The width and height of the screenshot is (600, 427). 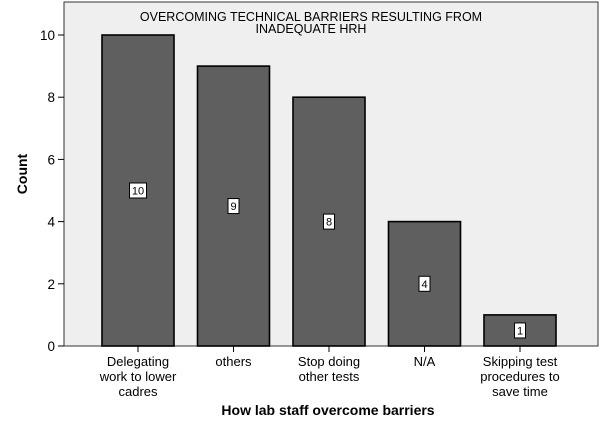 What do you see at coordinates (425, 361) in the screenshot?
I see `x-tick-label: N/A` at bounding box center [425, 361].